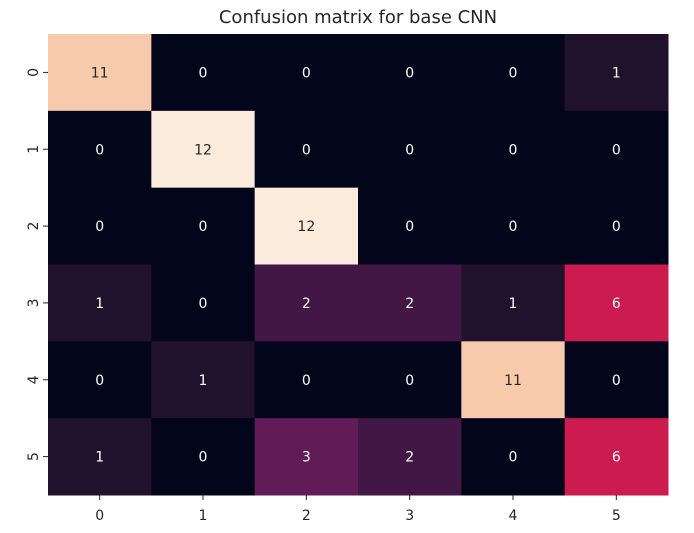 The width and height of the screenshot is (694, 533). I want to click on cell-value-r1-c2: 0, so click(306, 150).